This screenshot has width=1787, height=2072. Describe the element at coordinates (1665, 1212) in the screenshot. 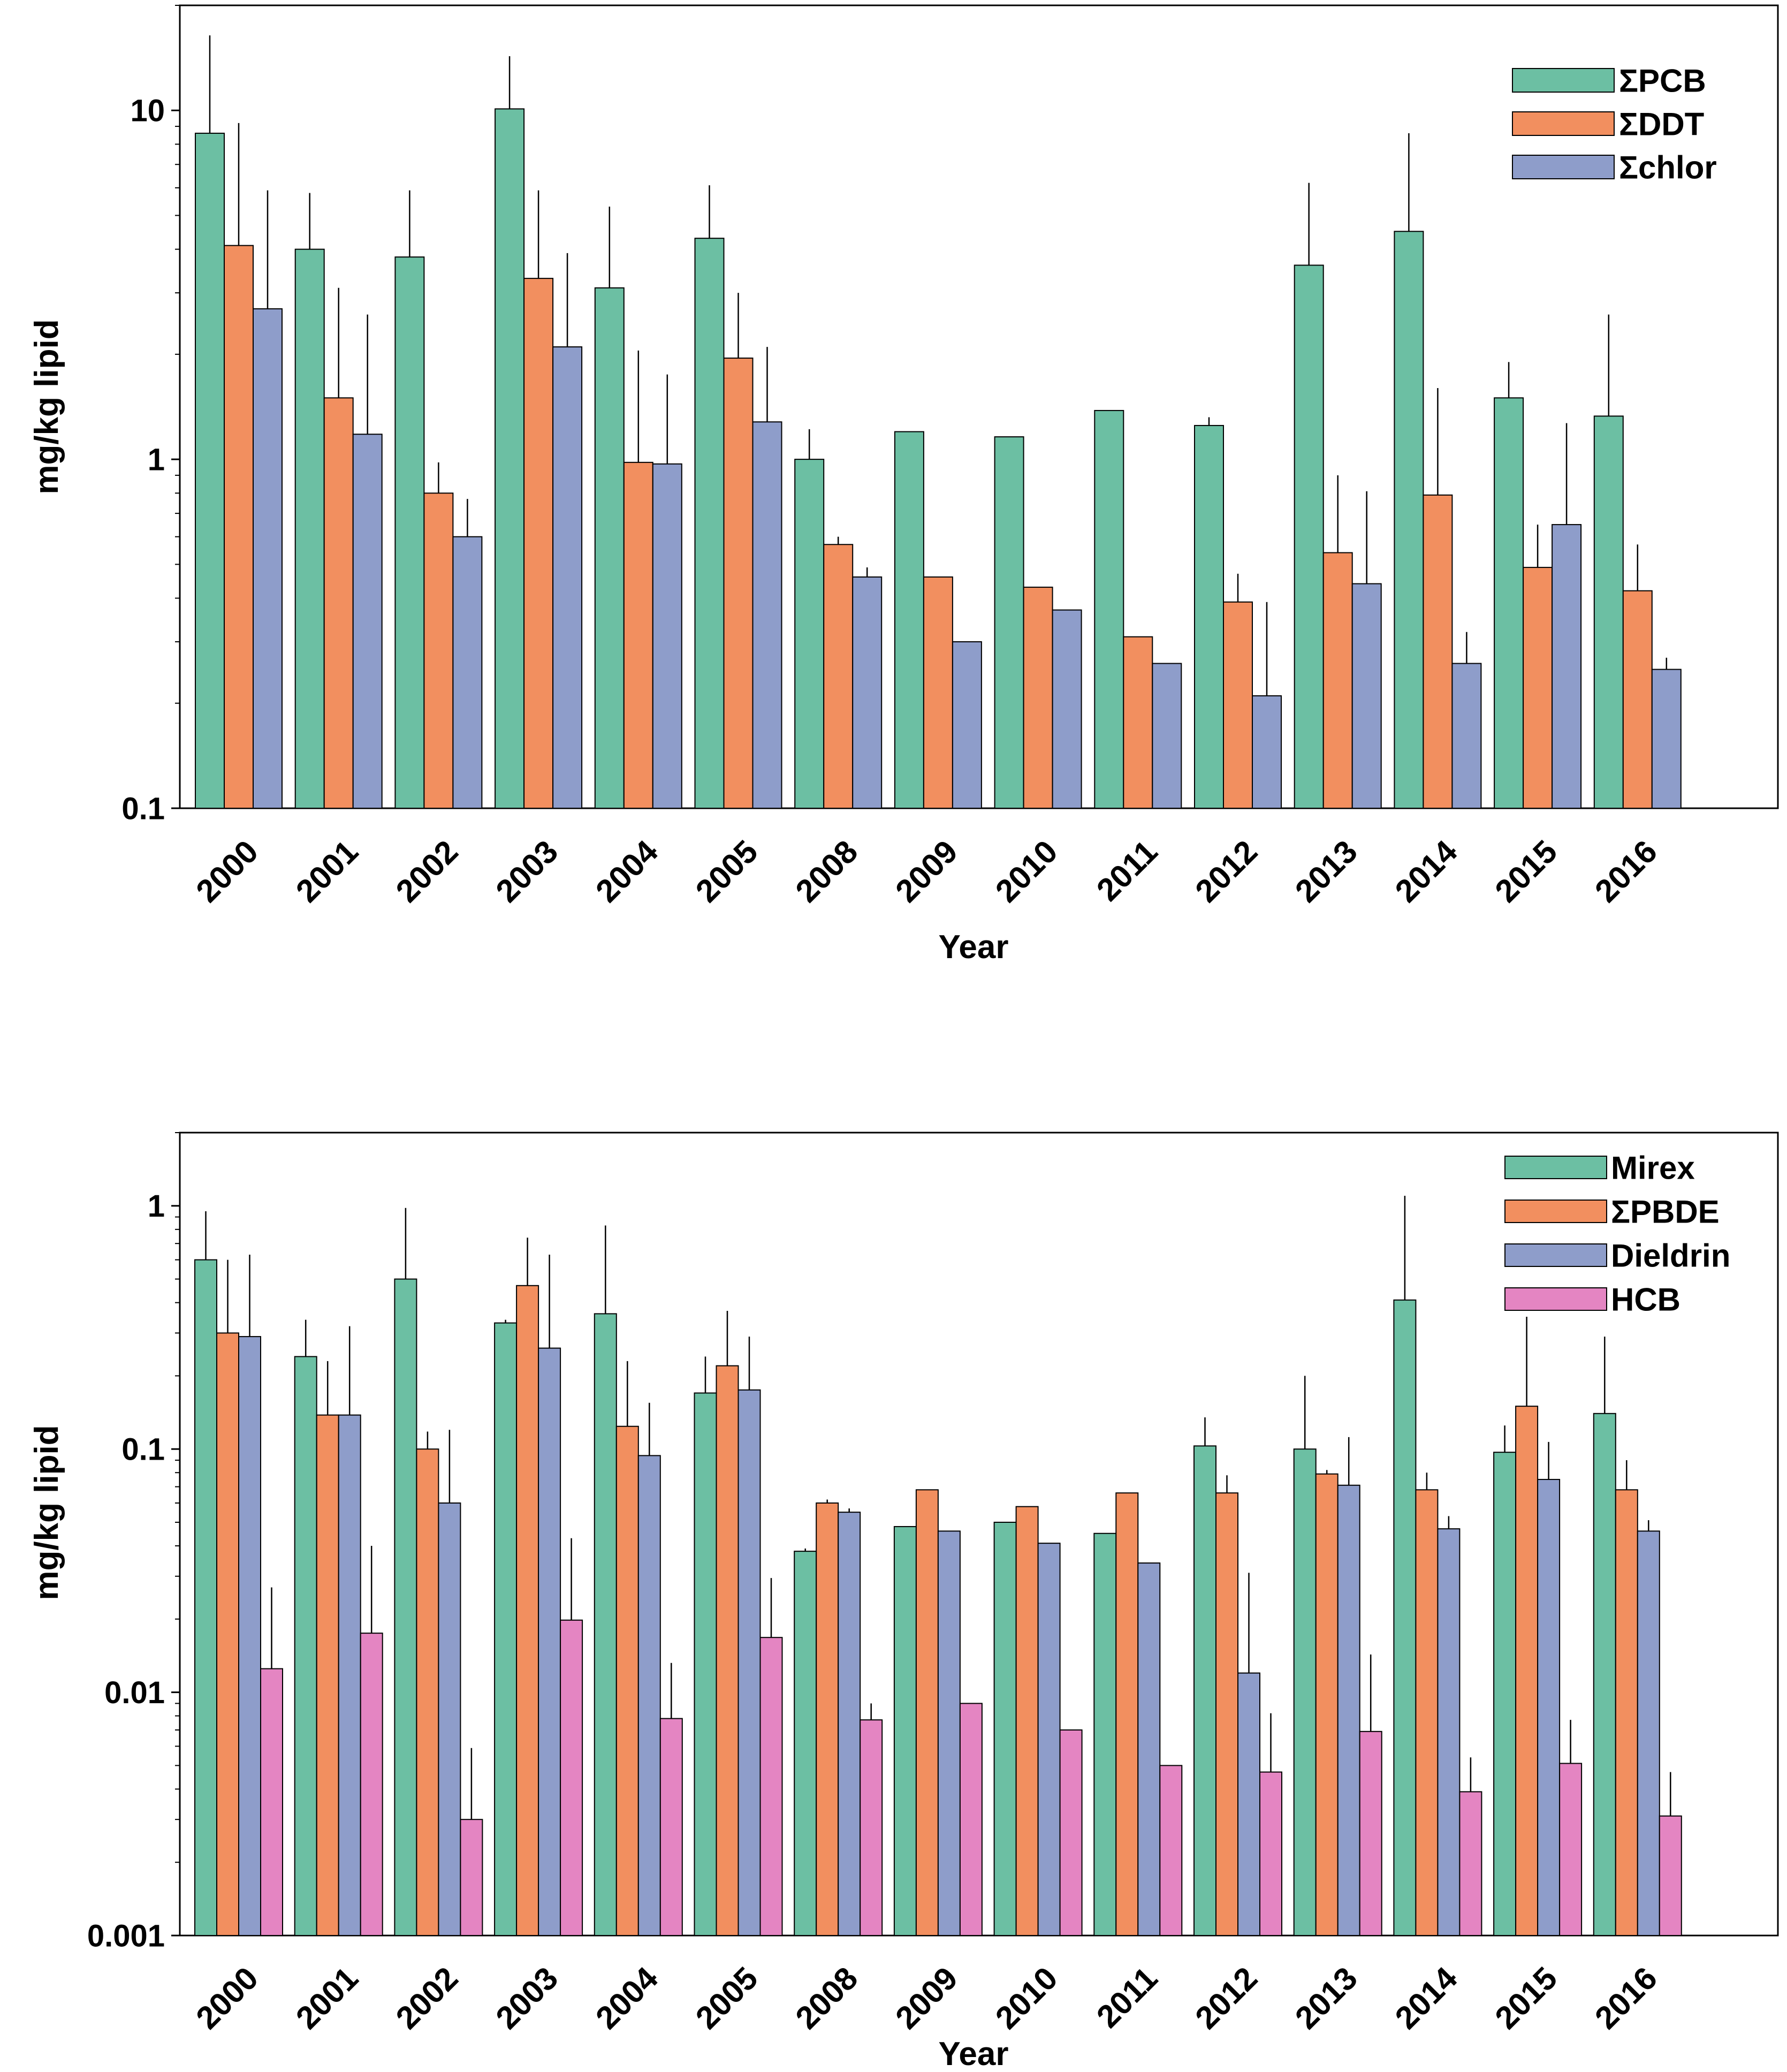

I see `legend-label: ΣPBDE` at that location.